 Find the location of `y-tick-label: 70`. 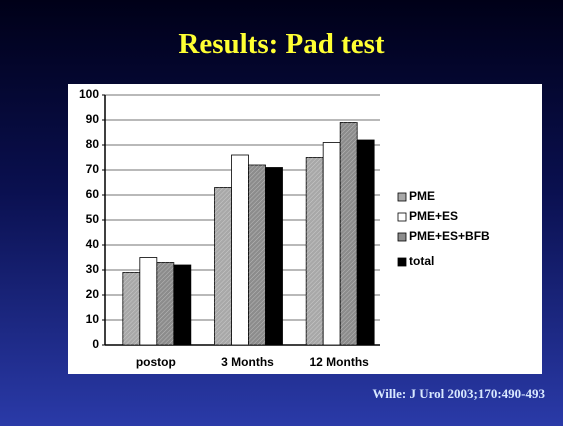

y-tick-label: 70 is located at coordinates (93, 169).